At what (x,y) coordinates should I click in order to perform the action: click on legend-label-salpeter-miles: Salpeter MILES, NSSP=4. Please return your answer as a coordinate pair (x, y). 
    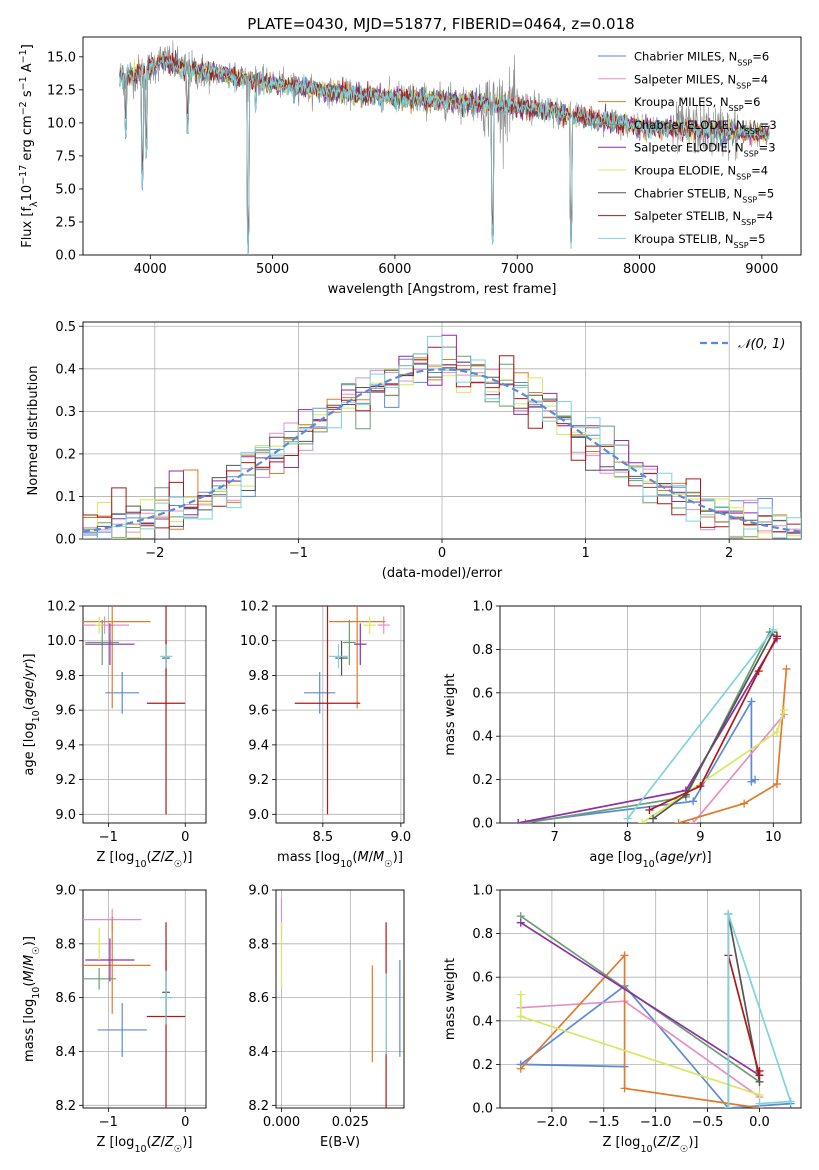
    Looking at the image, I should click on (701, 81).